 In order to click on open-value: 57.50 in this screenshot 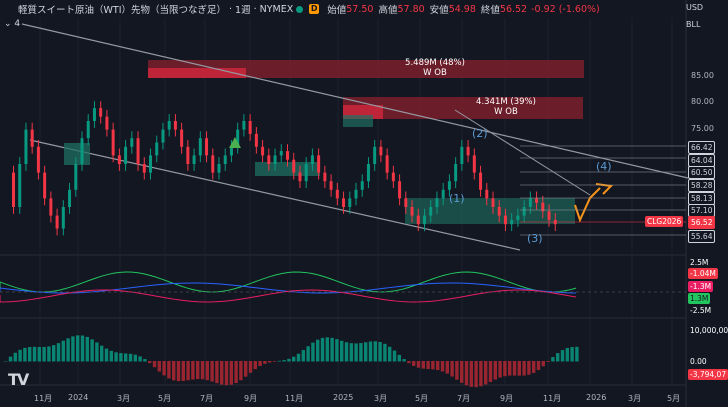, I will do `click(360, 9)`.